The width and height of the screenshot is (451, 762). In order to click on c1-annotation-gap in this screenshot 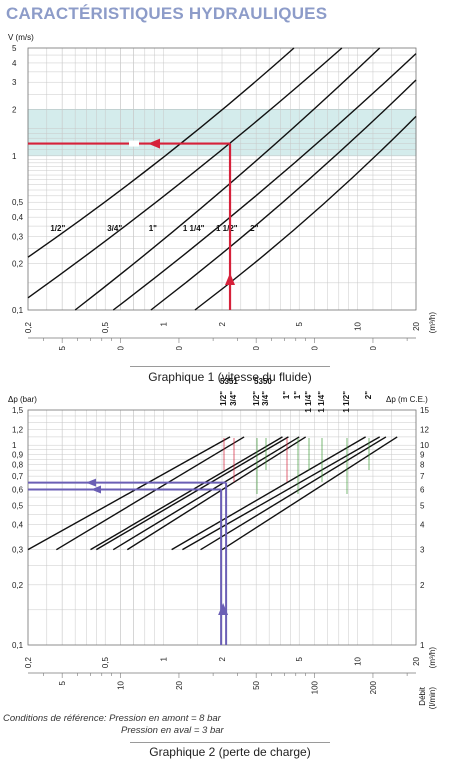, I will do `click(134, 143)`.